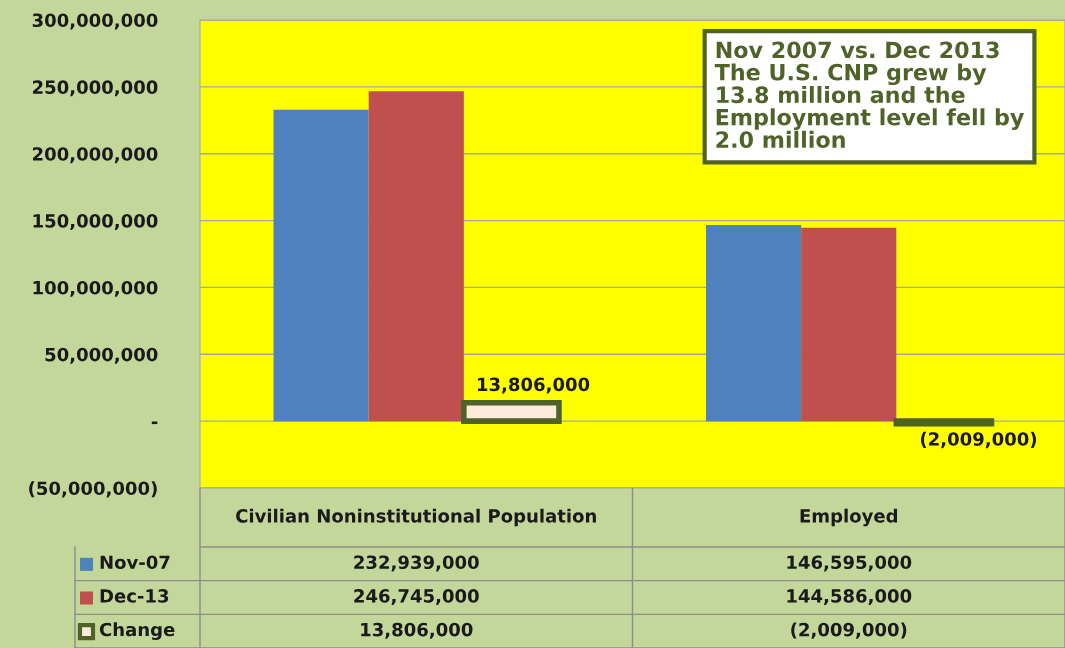  What do you see at coordinates (416, 517) in the screenshot?
I see `x-tick-label: Civilian Noninstitutional Population` at bounding box center [416, 517].